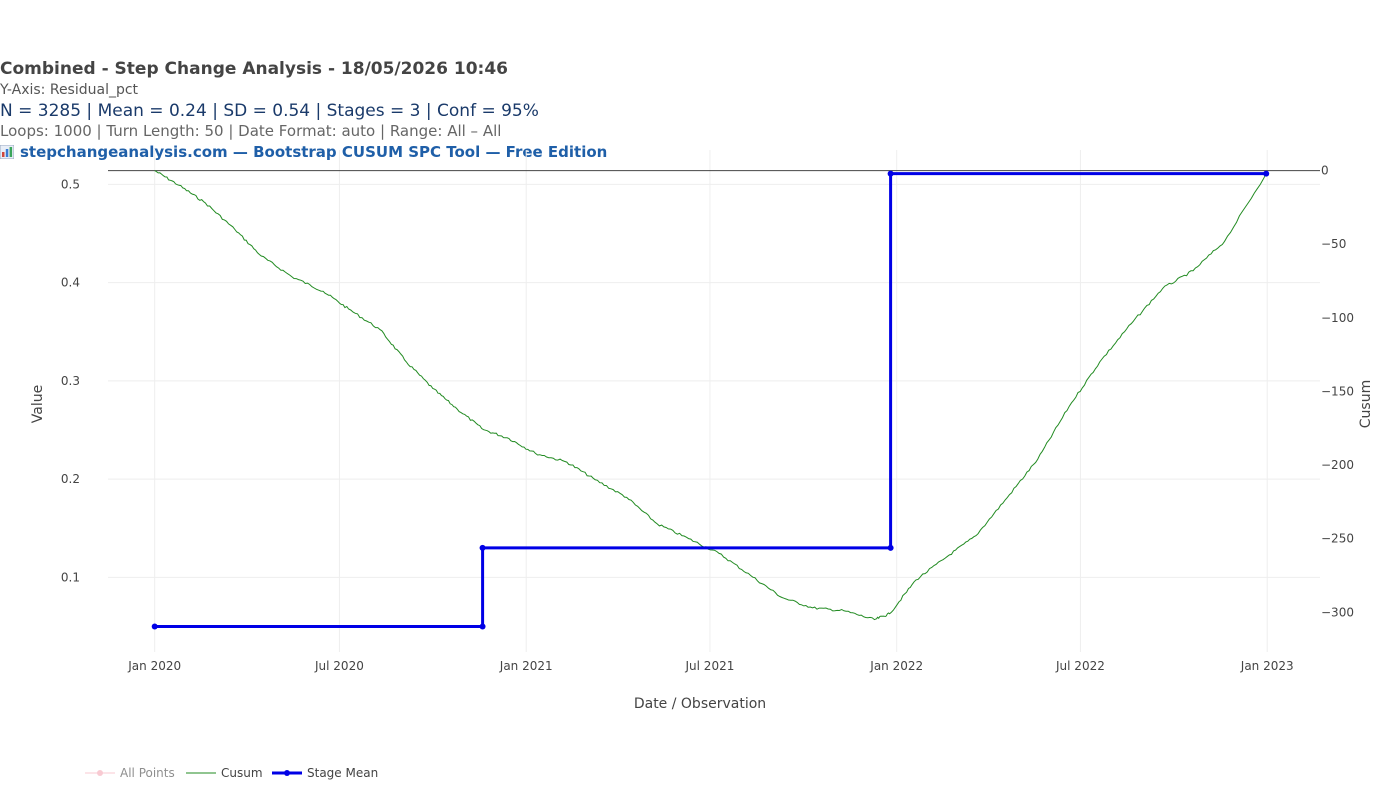 The height and width of the screenshot is (800, 1400). Describe the element at coordinates (7, 152) in the screenshot. I see `bar-chart-icon` at that location.